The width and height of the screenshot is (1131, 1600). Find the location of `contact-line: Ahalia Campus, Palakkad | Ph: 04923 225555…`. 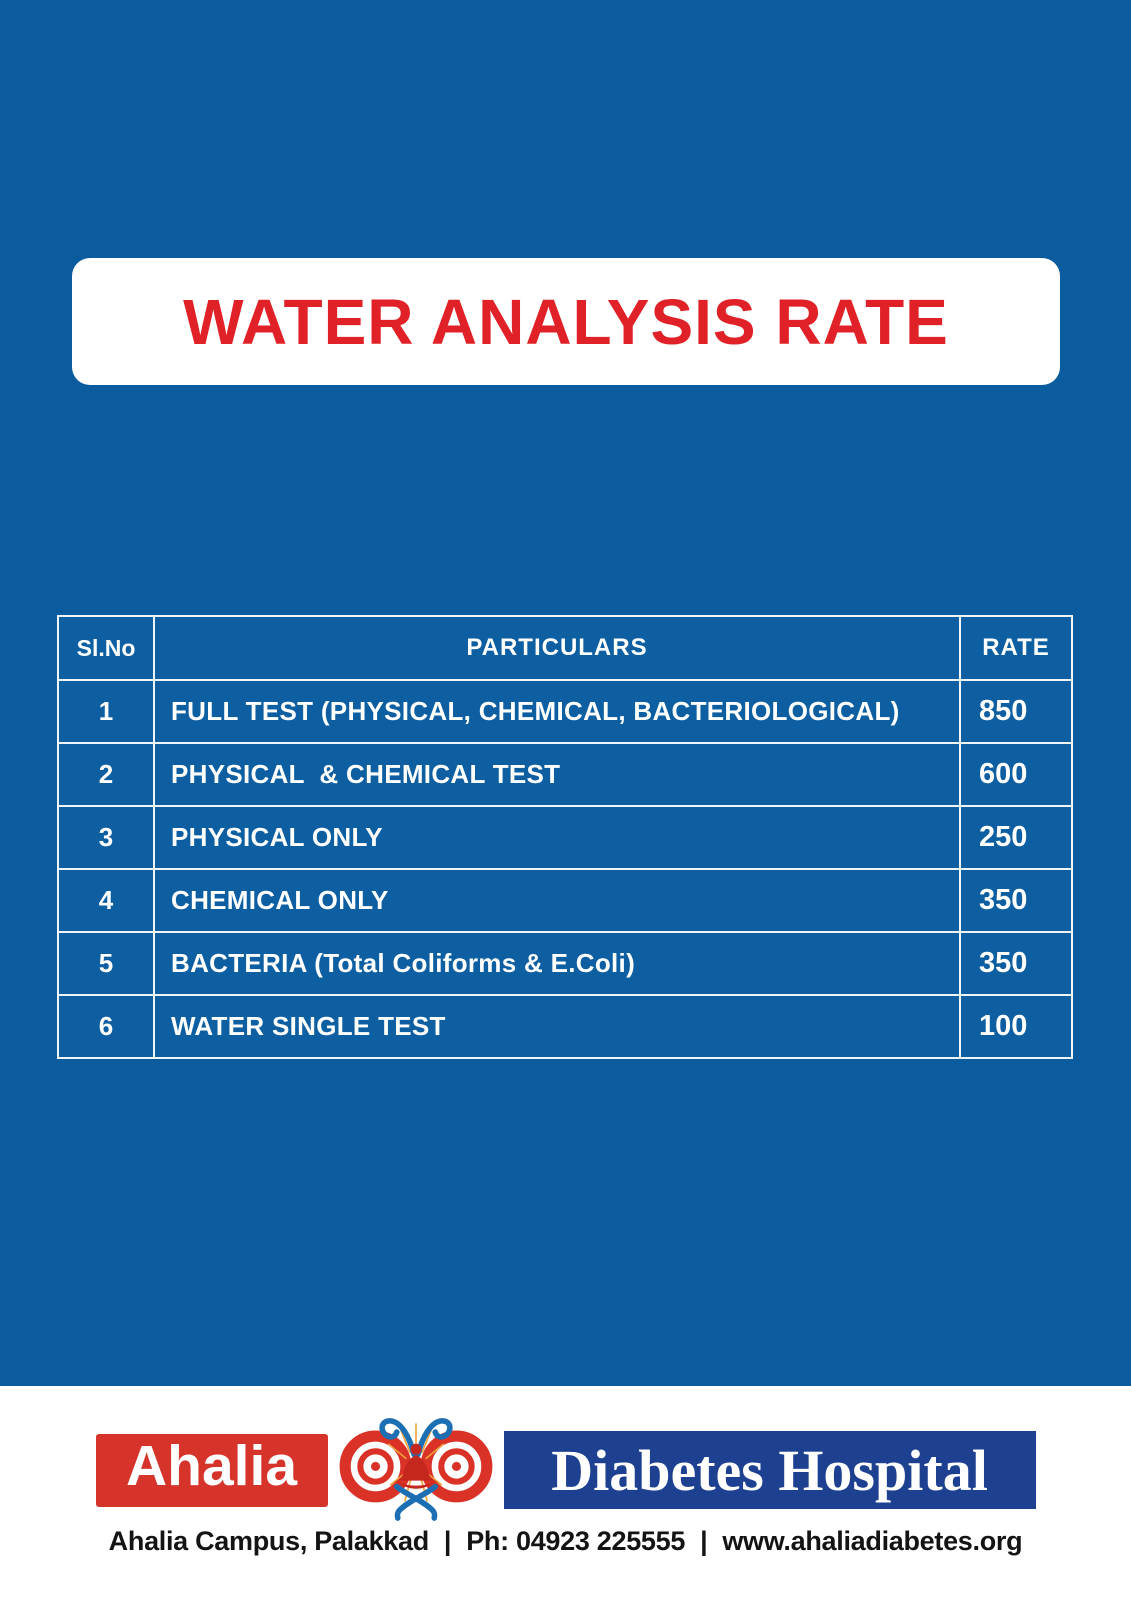

contact-line: Ahalia Campus, Palakkad | Ph: 04923 225555… is located at coordinates (565, 1541).